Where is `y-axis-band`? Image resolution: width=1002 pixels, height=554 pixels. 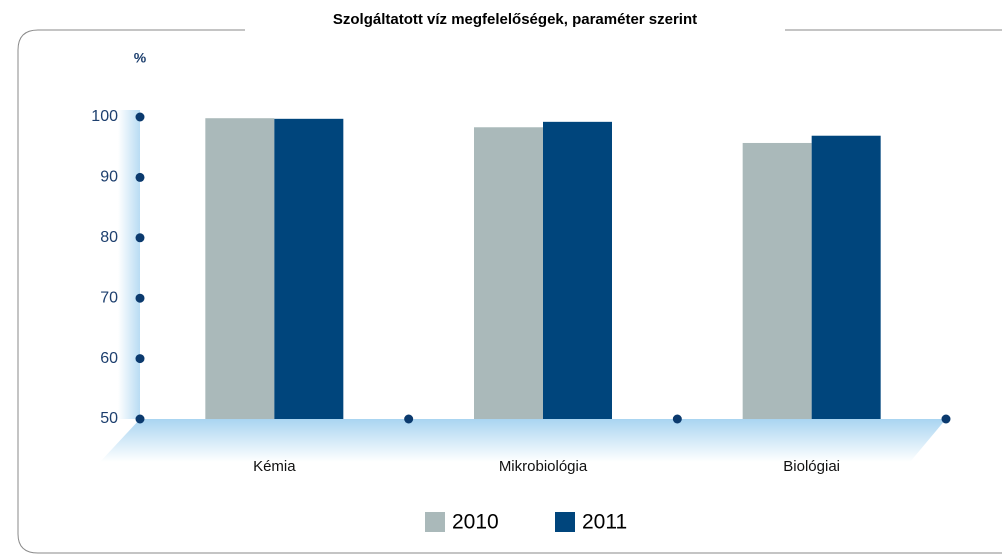 y-axis-band is located at coordinates (129, 264).